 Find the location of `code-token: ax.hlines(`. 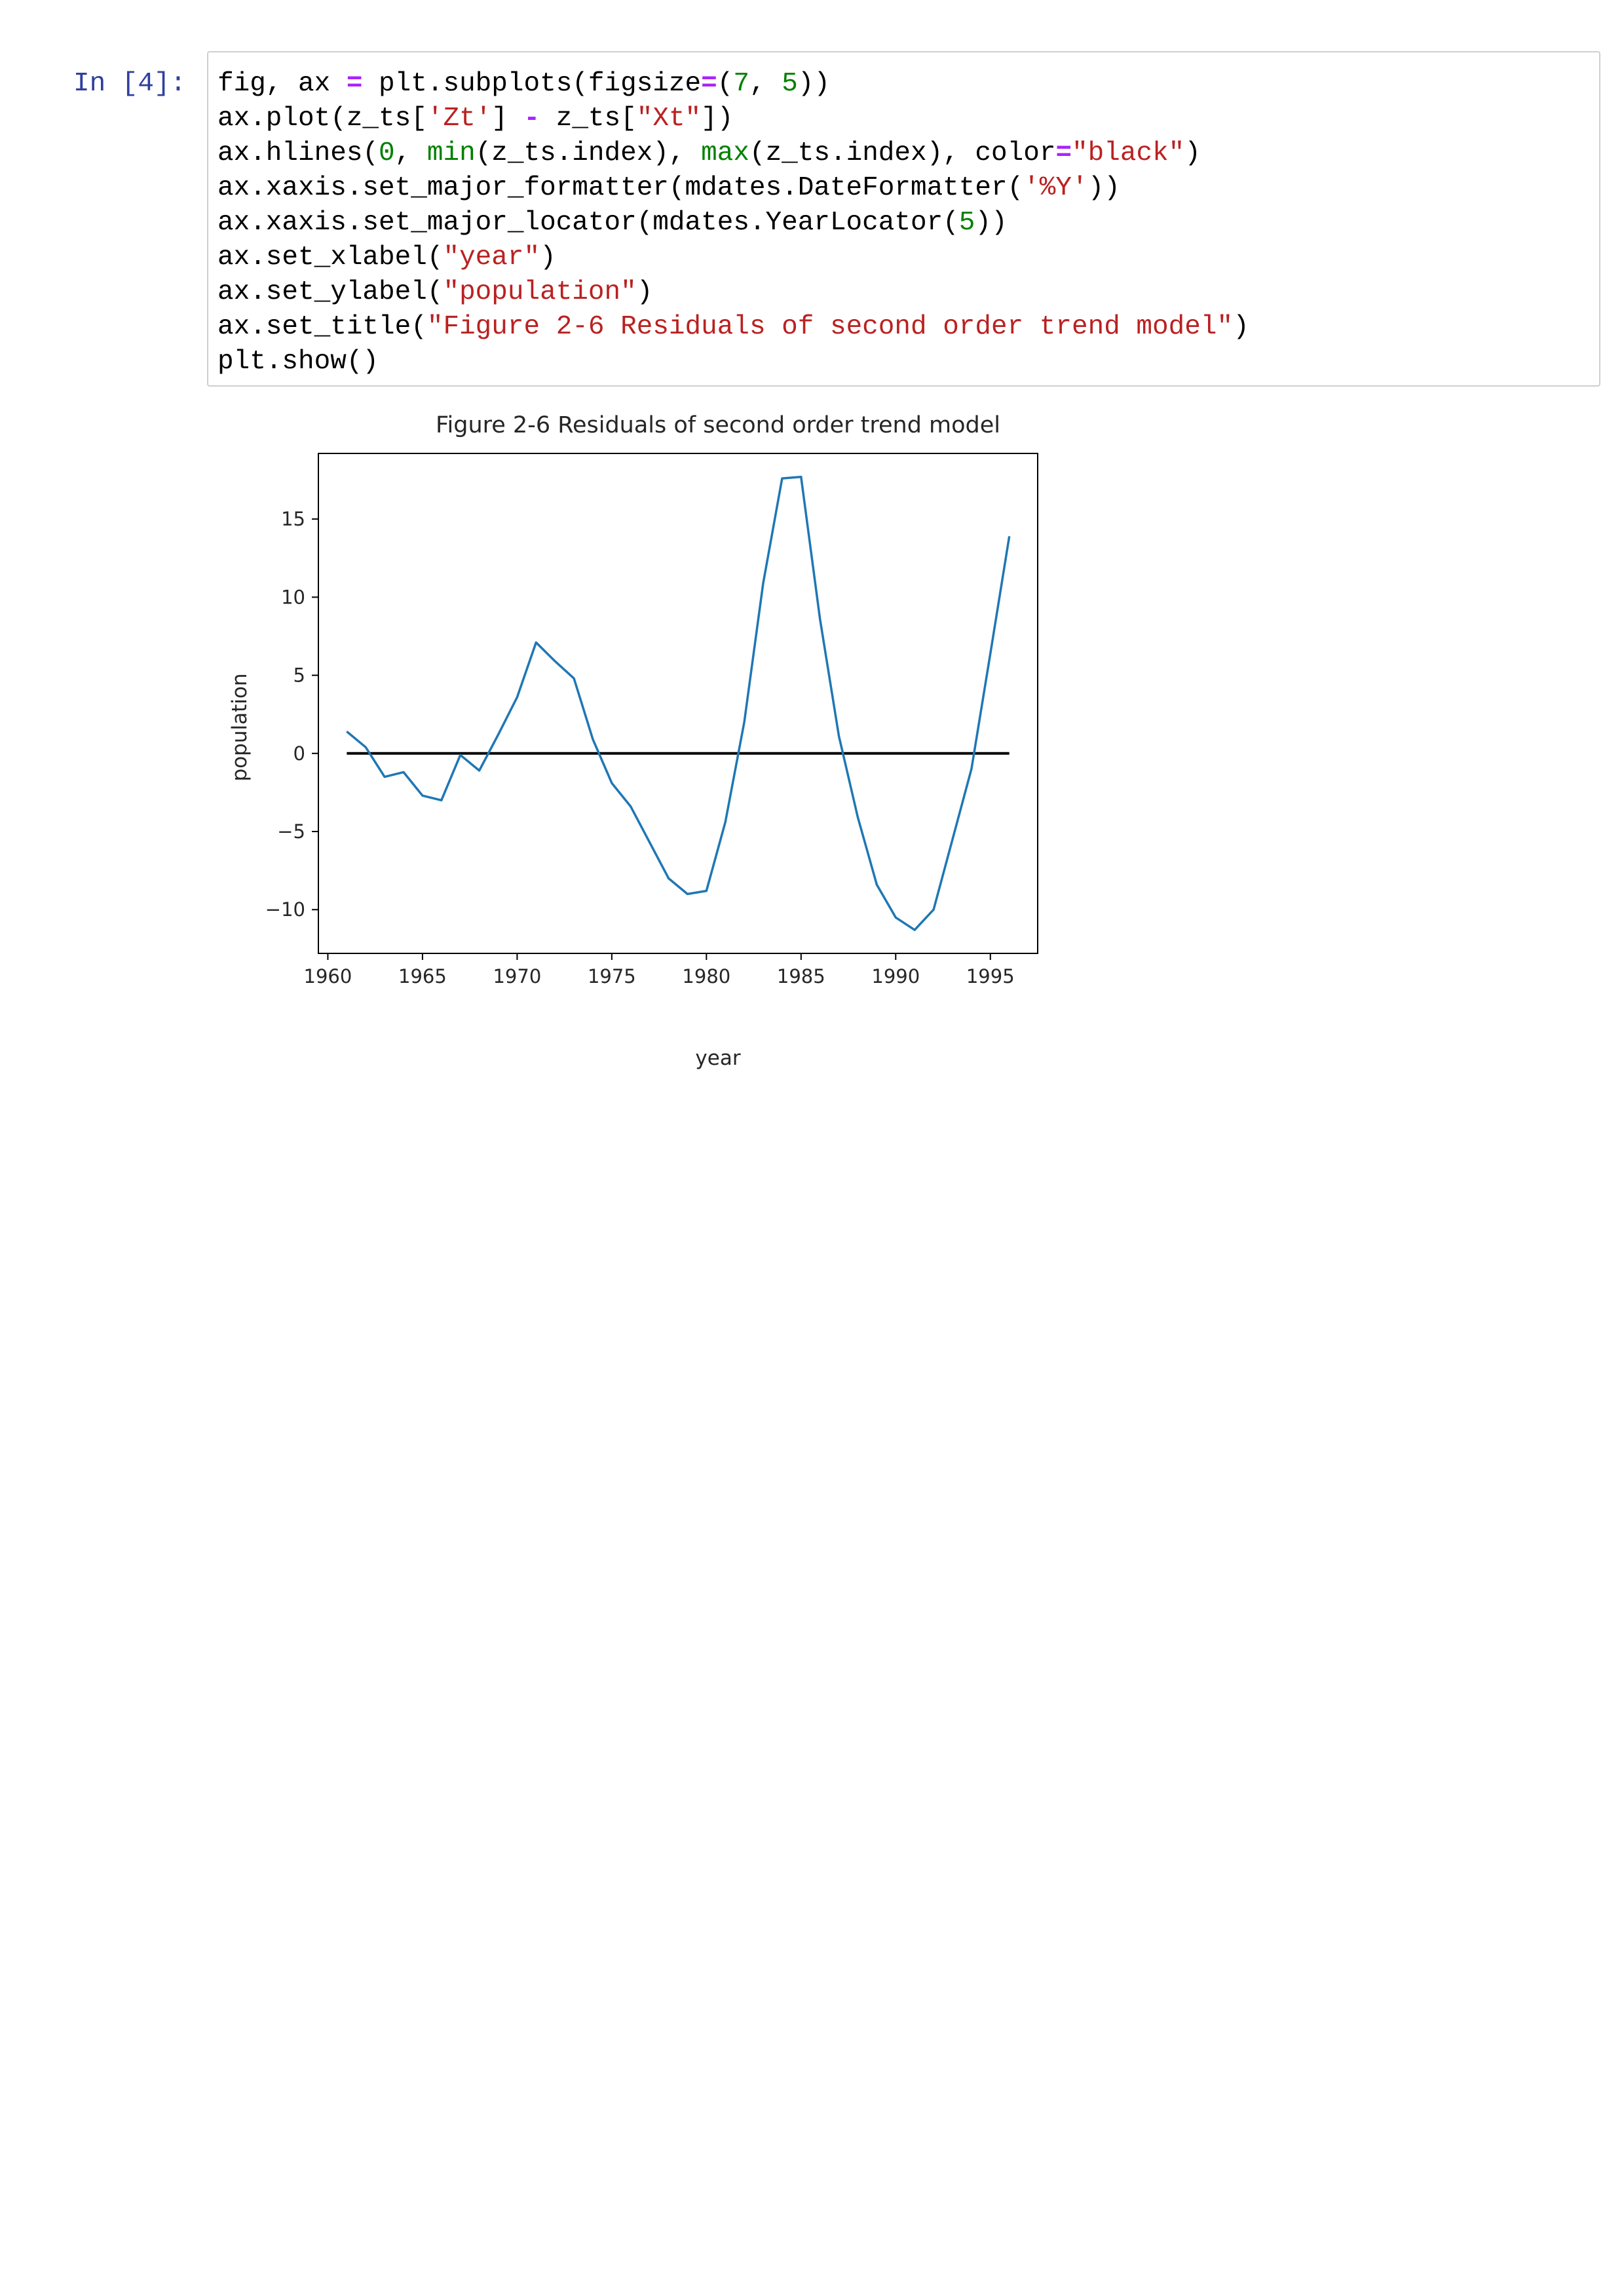

code-token: ax.hlines( is located at coordinates (298, 153).